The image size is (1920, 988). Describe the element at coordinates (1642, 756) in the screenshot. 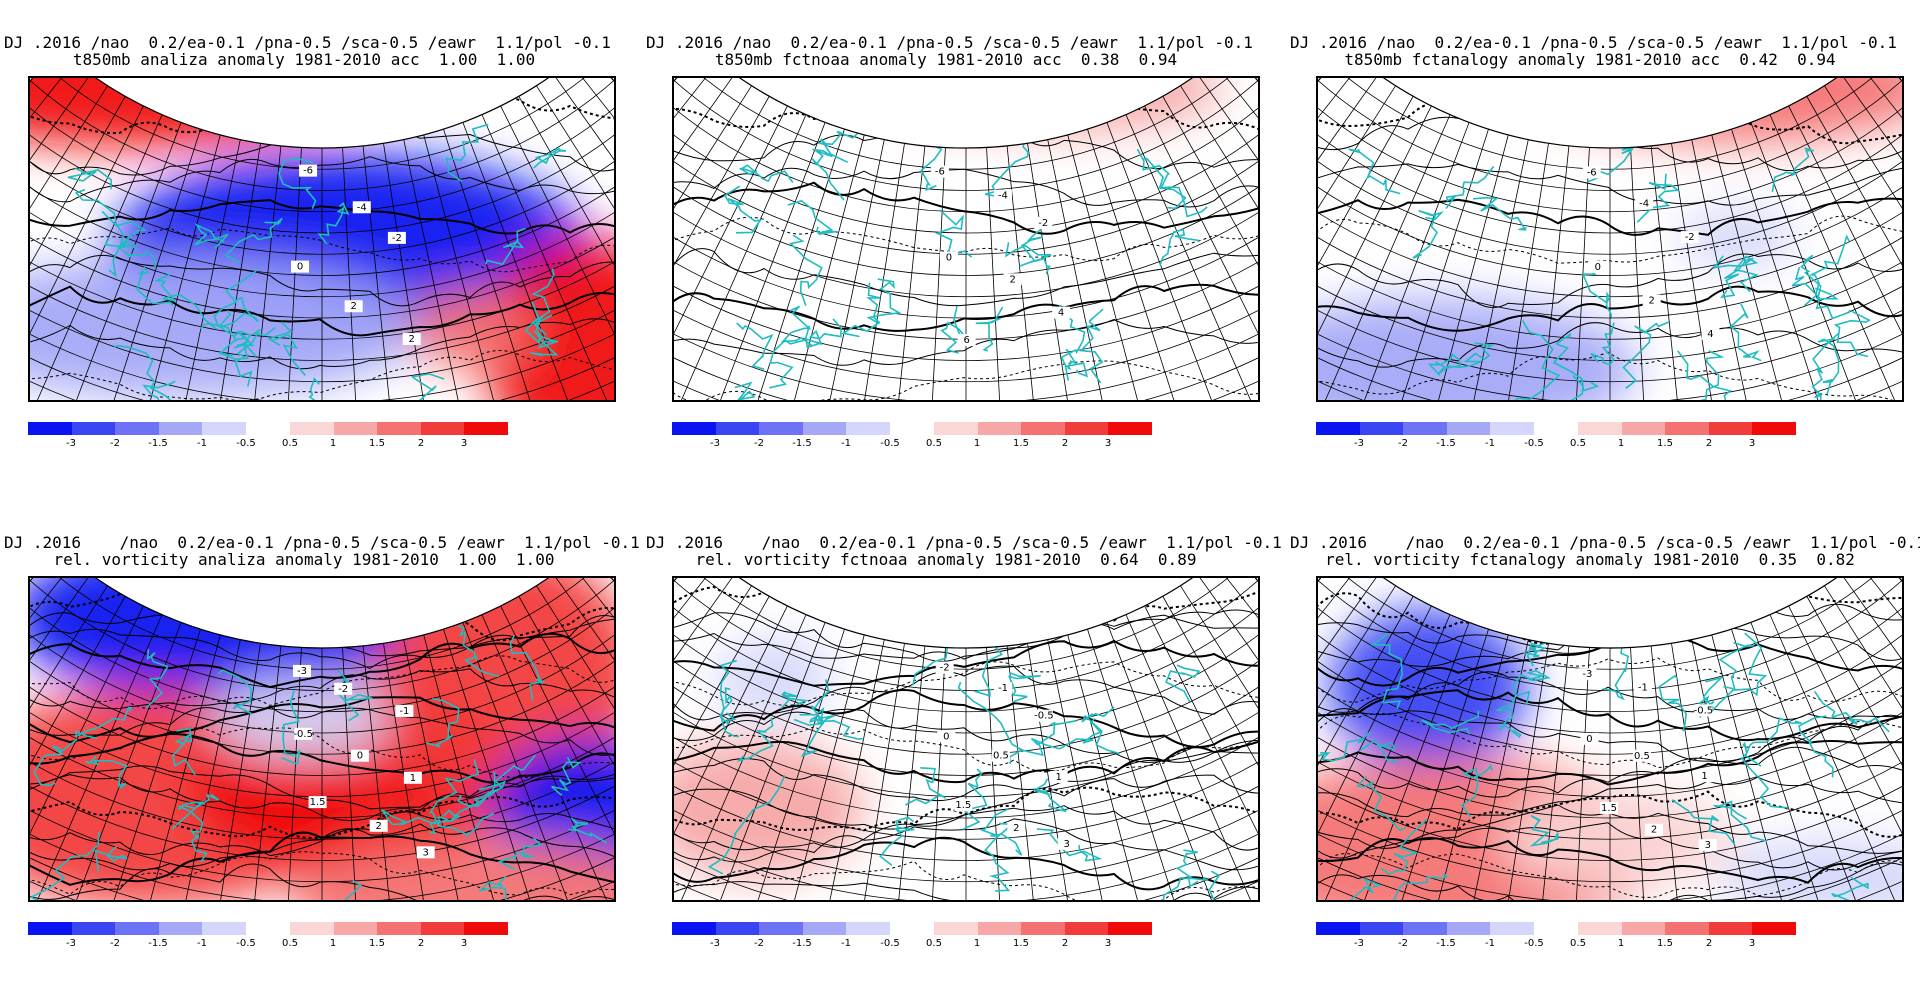

I see `contour-label: 0.5` at that location.